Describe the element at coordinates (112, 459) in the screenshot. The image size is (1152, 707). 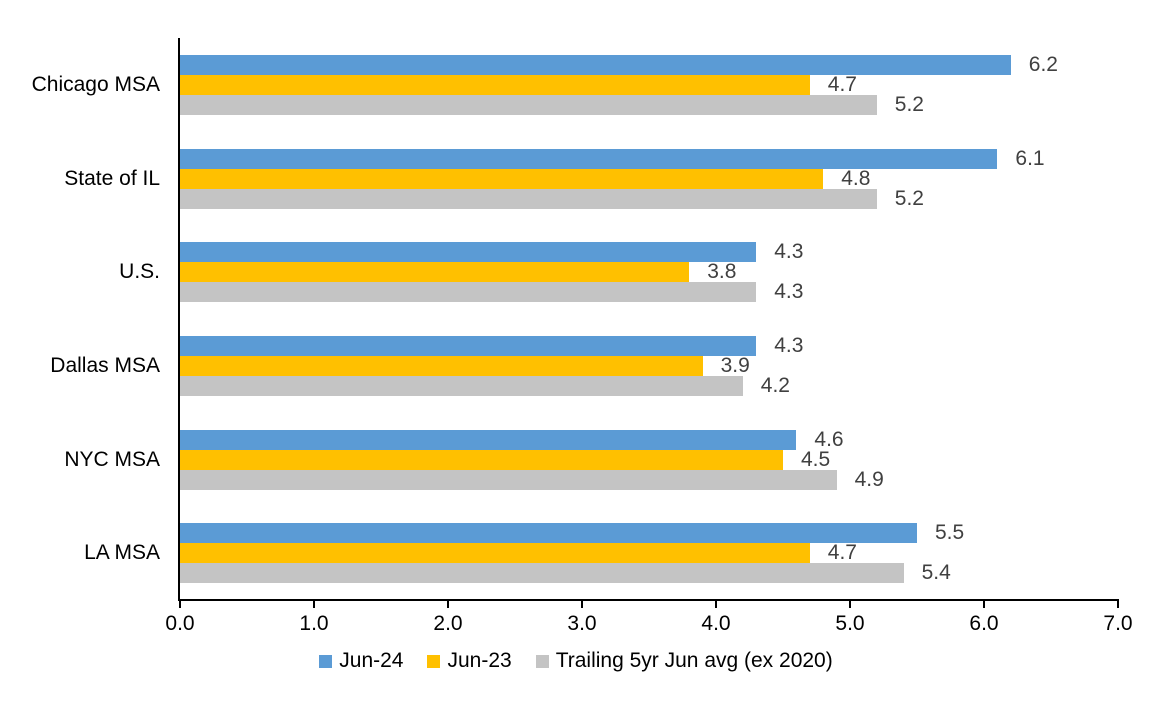
I see `category-label: NYC MSA` at that location.